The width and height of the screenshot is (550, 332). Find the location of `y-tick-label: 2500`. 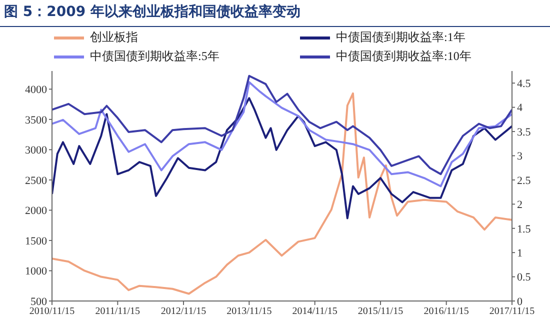

y-tick-label: 2500 is located at coordinates (36, 180).